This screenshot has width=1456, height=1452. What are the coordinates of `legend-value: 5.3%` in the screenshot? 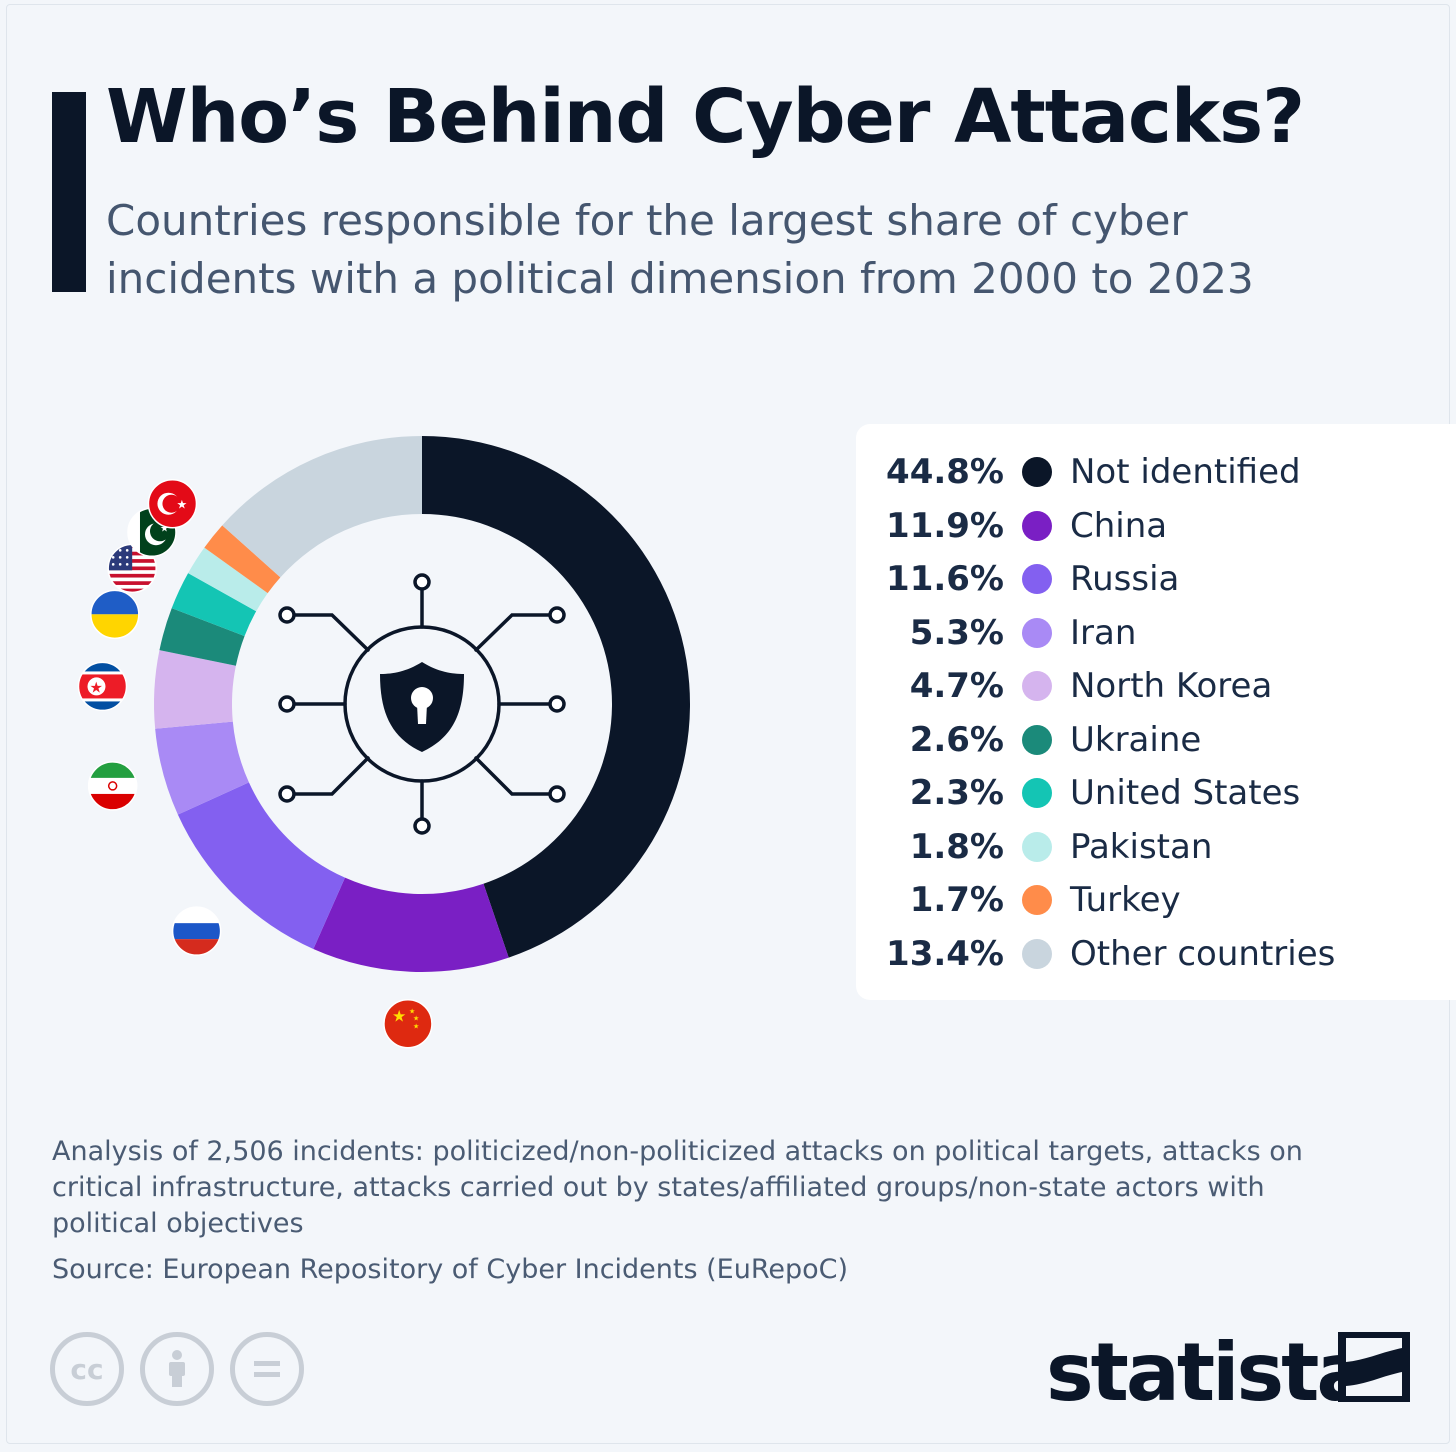 It's located at (956, 632).